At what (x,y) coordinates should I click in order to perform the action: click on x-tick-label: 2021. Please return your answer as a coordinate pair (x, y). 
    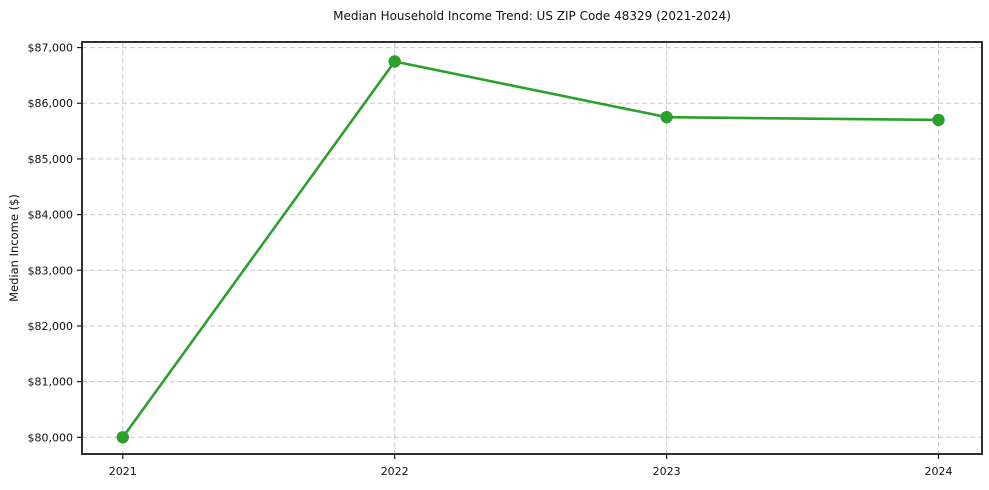
    Looking at the image, I should click on (123, 471).